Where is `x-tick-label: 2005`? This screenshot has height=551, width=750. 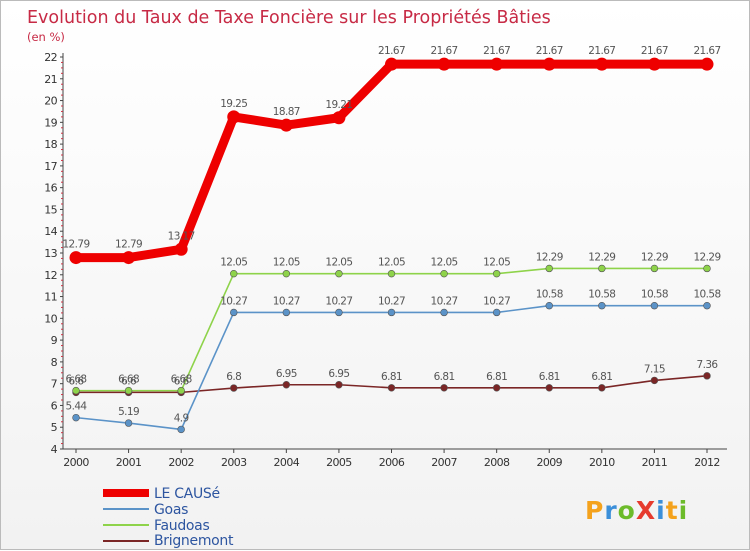 x-tick-label: 2005 is located at coordinates (339, 462).